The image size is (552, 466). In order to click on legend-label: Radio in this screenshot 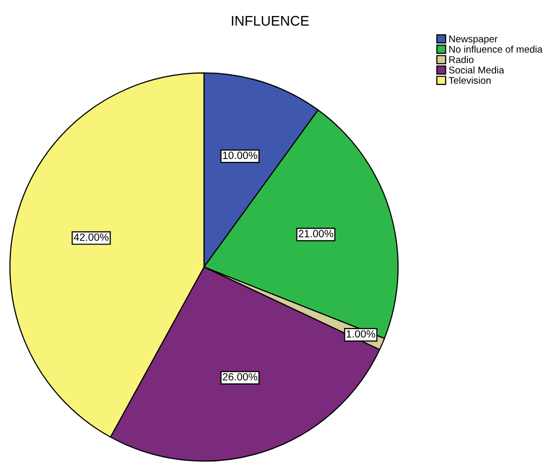, I will do `click(461, 60)`.